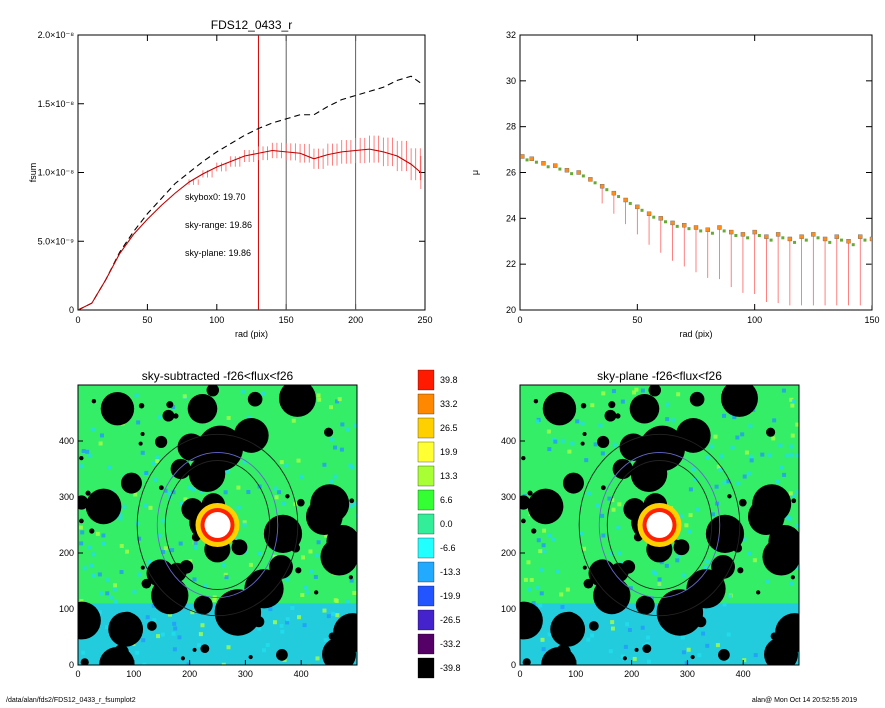  I want to click on plot-area, so click(696, 230).